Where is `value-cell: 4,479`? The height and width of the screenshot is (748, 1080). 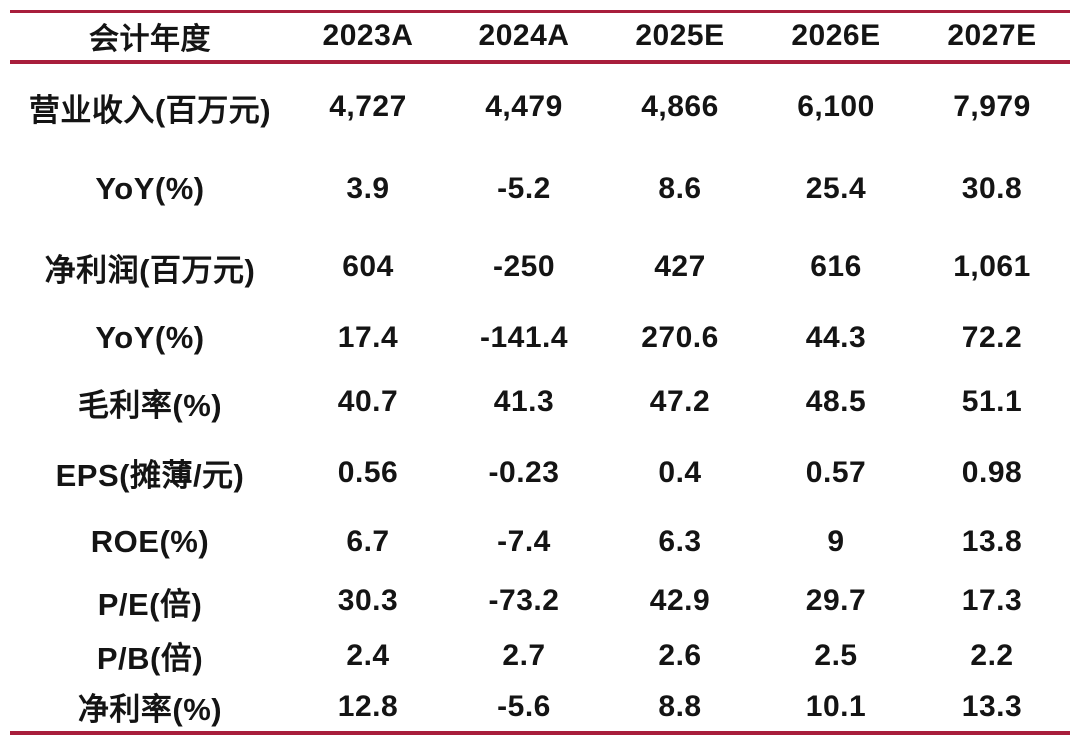 value-cell: 4,479 is located at coordinates (524, 106).